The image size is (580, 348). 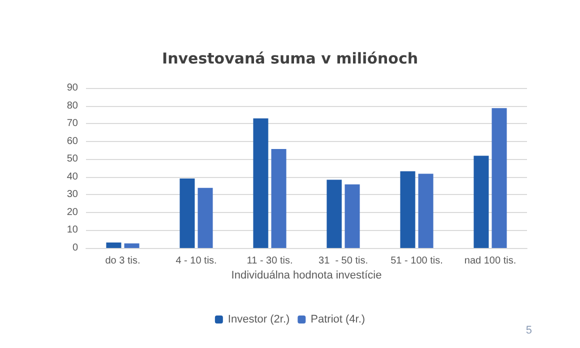 What do you see at coordinates (196, 261) in the screenshot?
I see `x-tick-label: 4 - 10 tis.` at bounding box center [196, 261].